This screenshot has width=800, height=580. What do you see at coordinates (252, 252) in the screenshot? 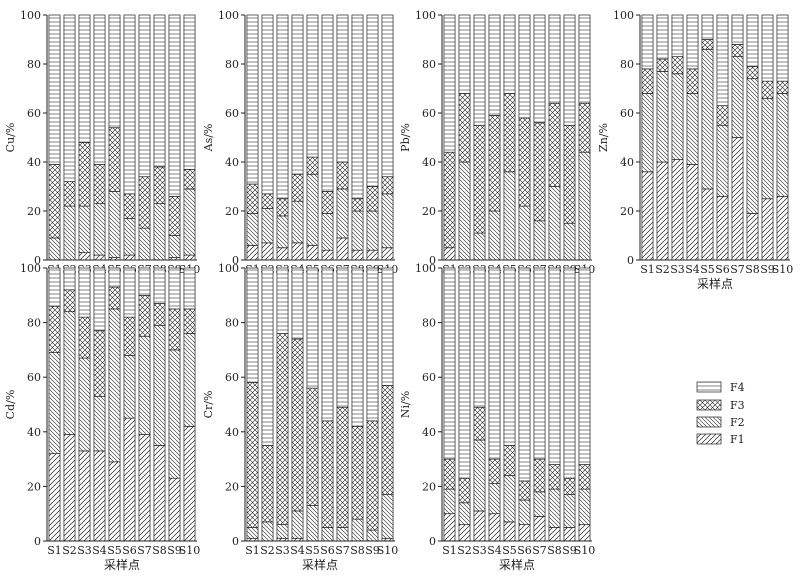
I see `bar-as-s1-f1` at bounding box center [252, 252].